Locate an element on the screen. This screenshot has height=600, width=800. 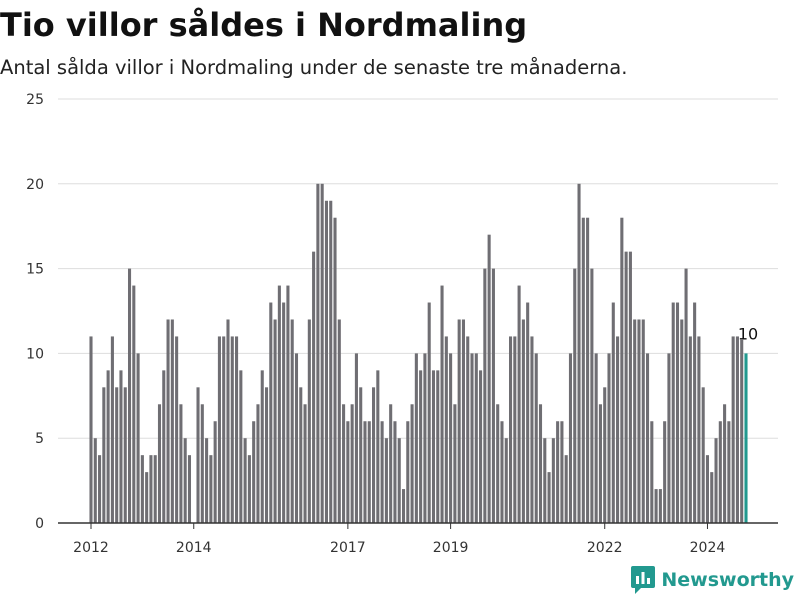
y-tick-label: 25 is located at coordinates (35, 100).